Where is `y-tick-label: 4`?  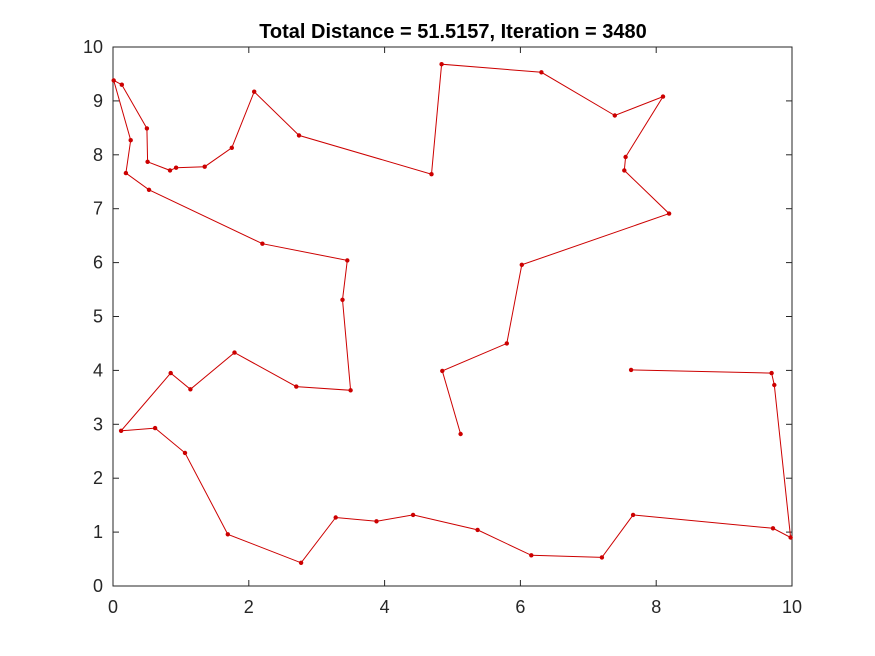 y-tick-label: 4 is located at coordinates (98, 370).